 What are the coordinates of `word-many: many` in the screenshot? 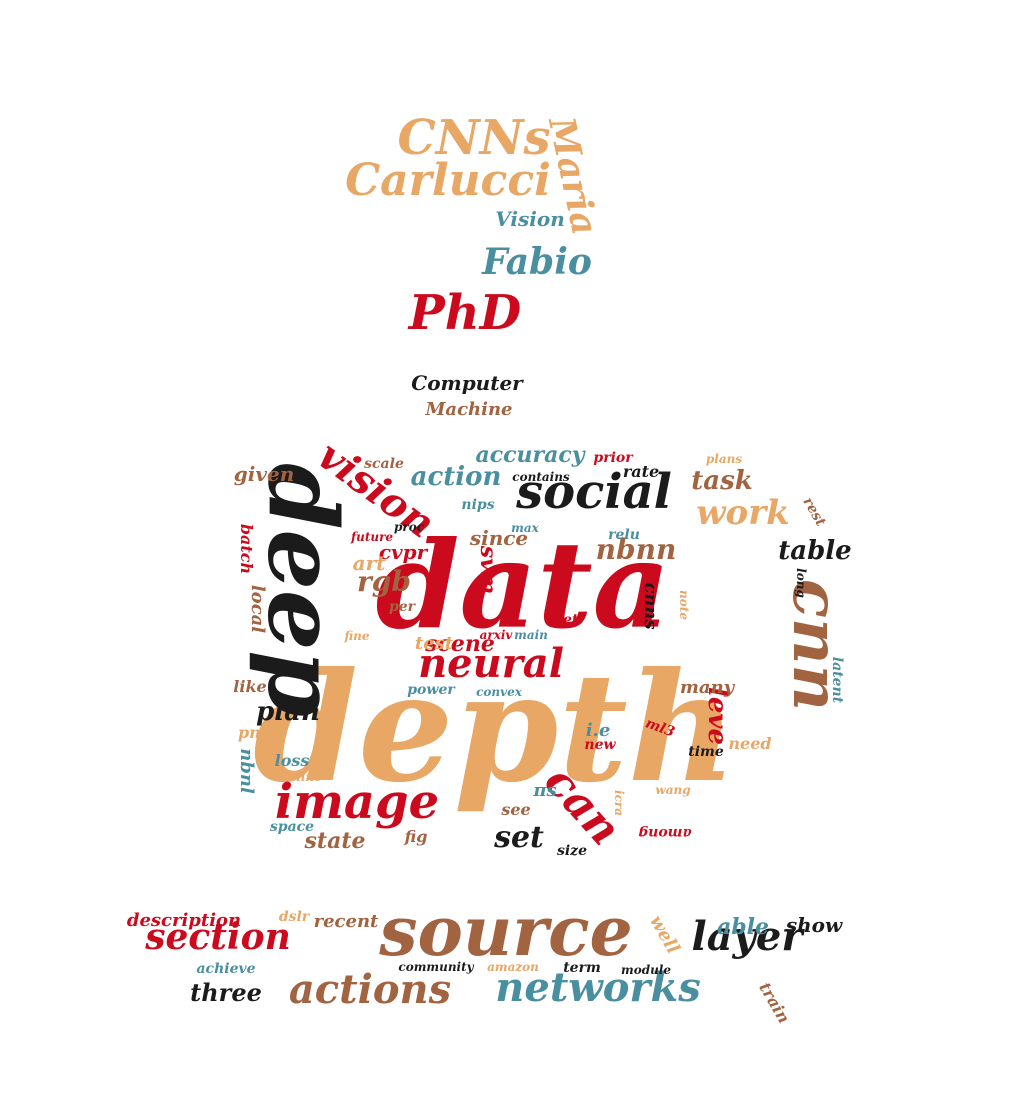 It's located at (707, 687).